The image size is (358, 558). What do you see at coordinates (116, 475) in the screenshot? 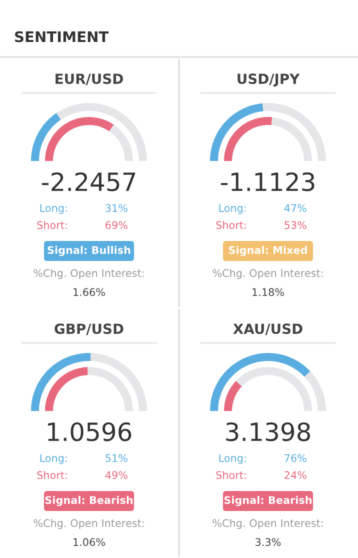
I see `text: 49%` at bounding box center [116, 475].